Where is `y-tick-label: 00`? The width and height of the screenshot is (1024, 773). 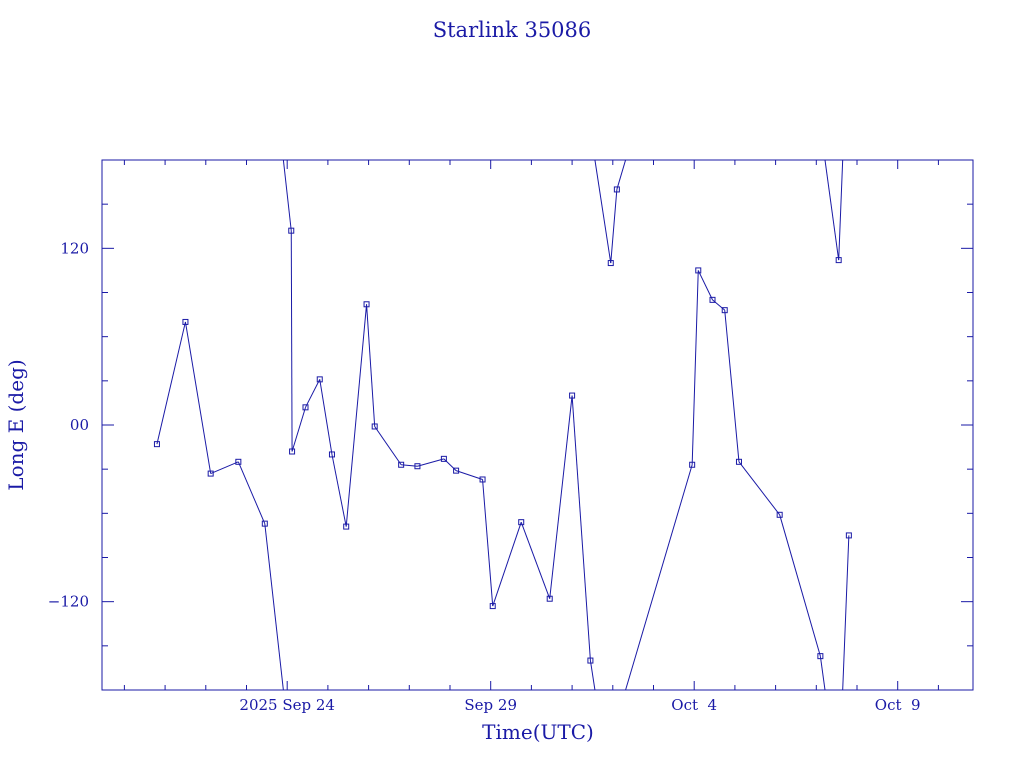 y-tick-label: 00 is located at coordinates (79, 425).